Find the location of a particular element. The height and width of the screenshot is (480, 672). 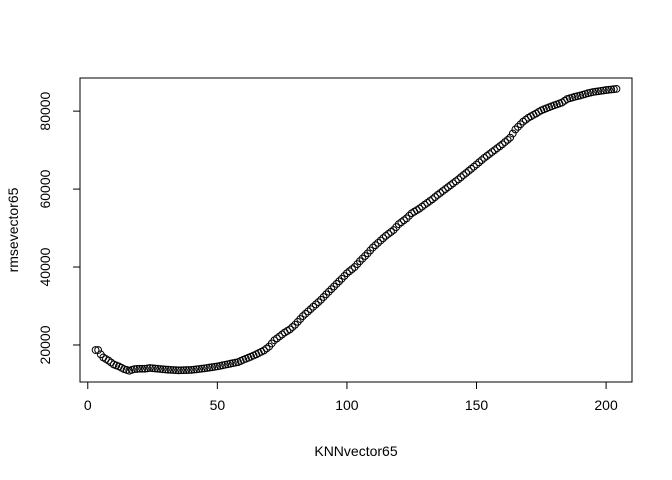

x-tick-label: 150 is located at coordinates (477, 405).